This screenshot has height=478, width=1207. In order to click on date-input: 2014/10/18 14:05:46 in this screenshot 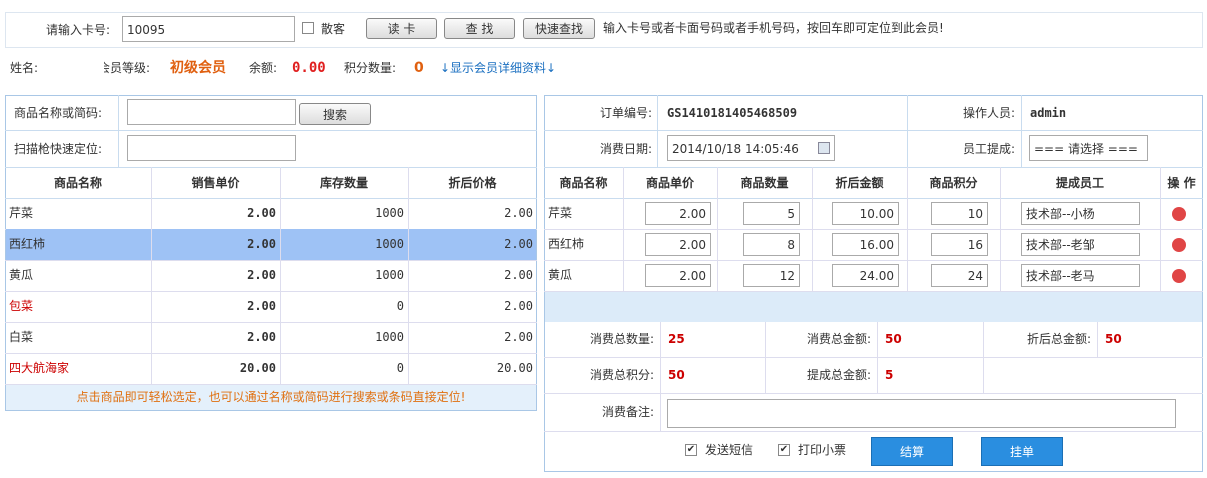, I will do `click(751, 148)`.